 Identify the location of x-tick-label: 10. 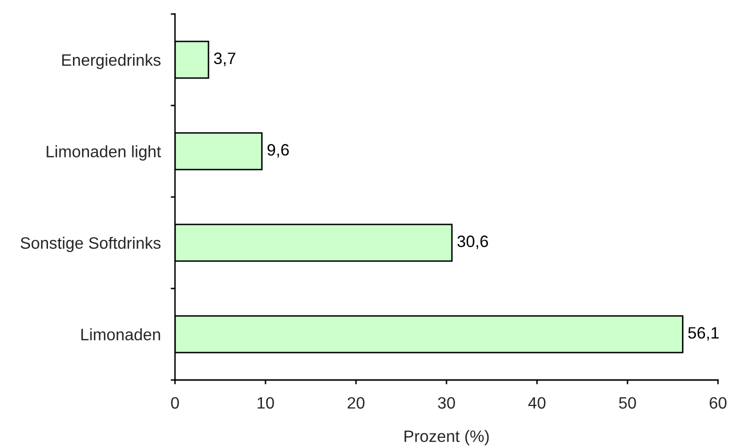
(266, 403).